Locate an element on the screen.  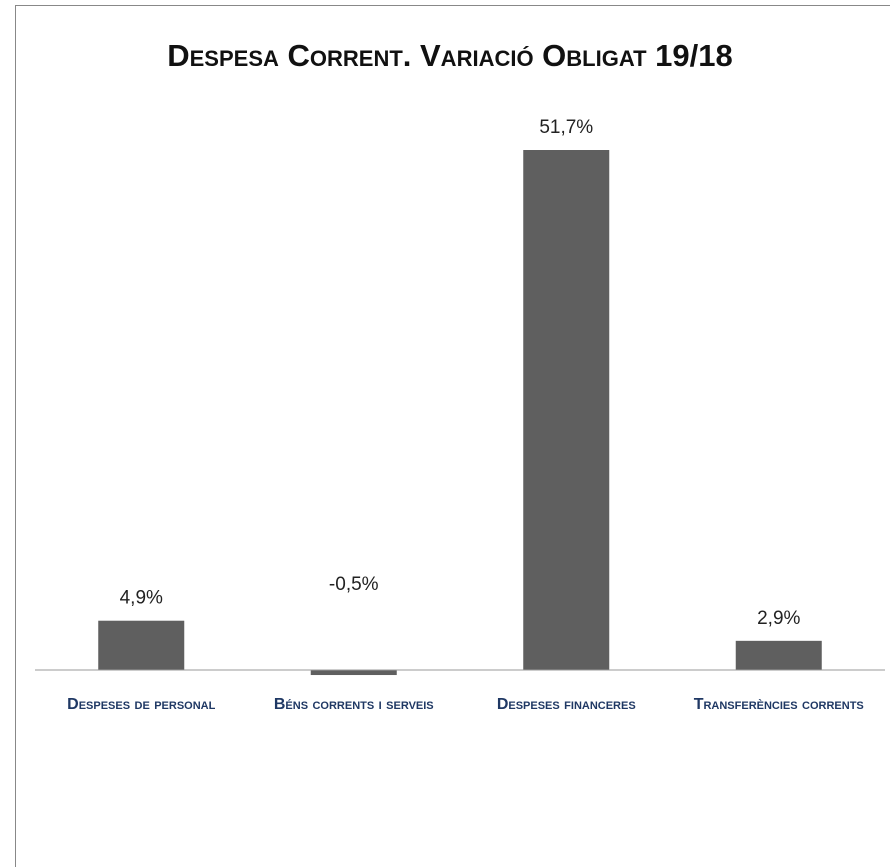
value-label: 4,9% is located at coordinates (141, 598).